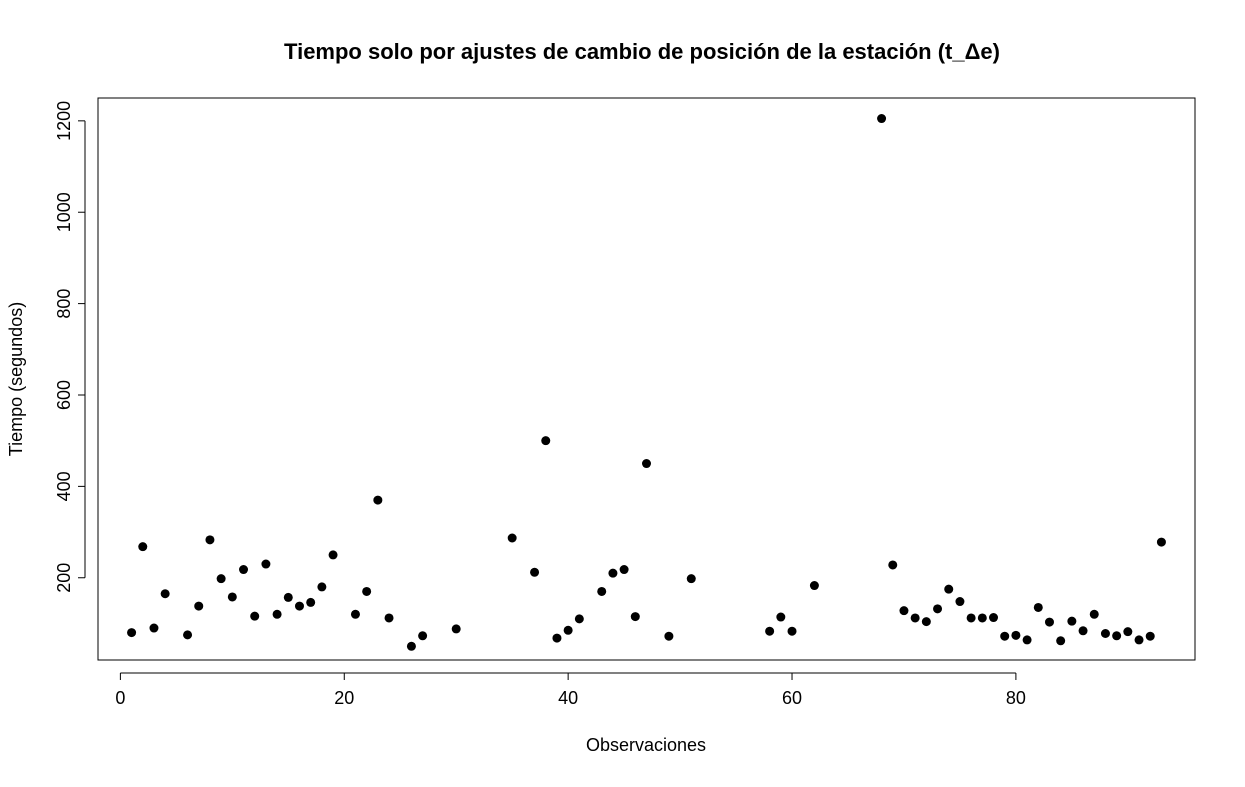 The width and height of the screenshot is (1245, 787). Describe the element at coordinates (70, 347) in the screenshot. I see `y-axis: 200 400 600 800 1000 1200` at that location.